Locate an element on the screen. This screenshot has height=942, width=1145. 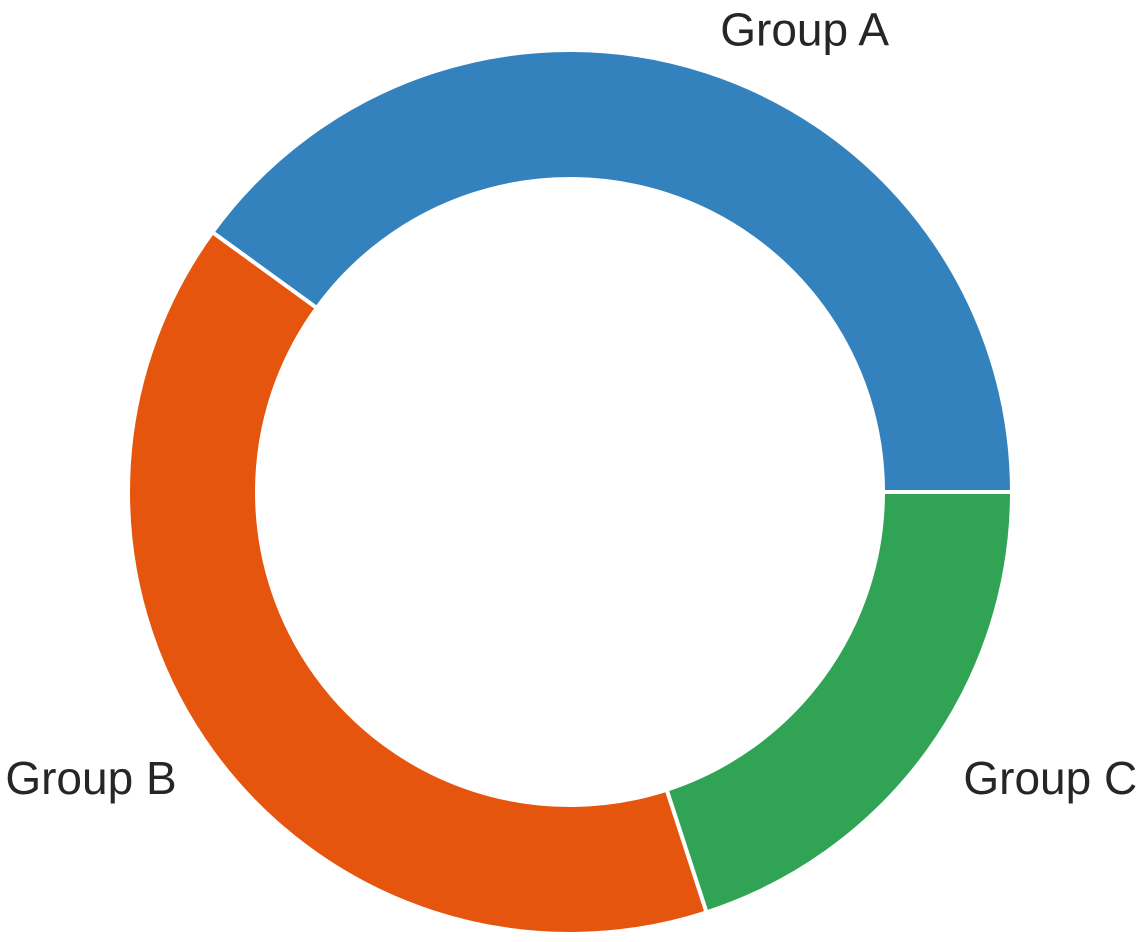
slice-label-group-a: Group A is located at coordinates (804, 30).